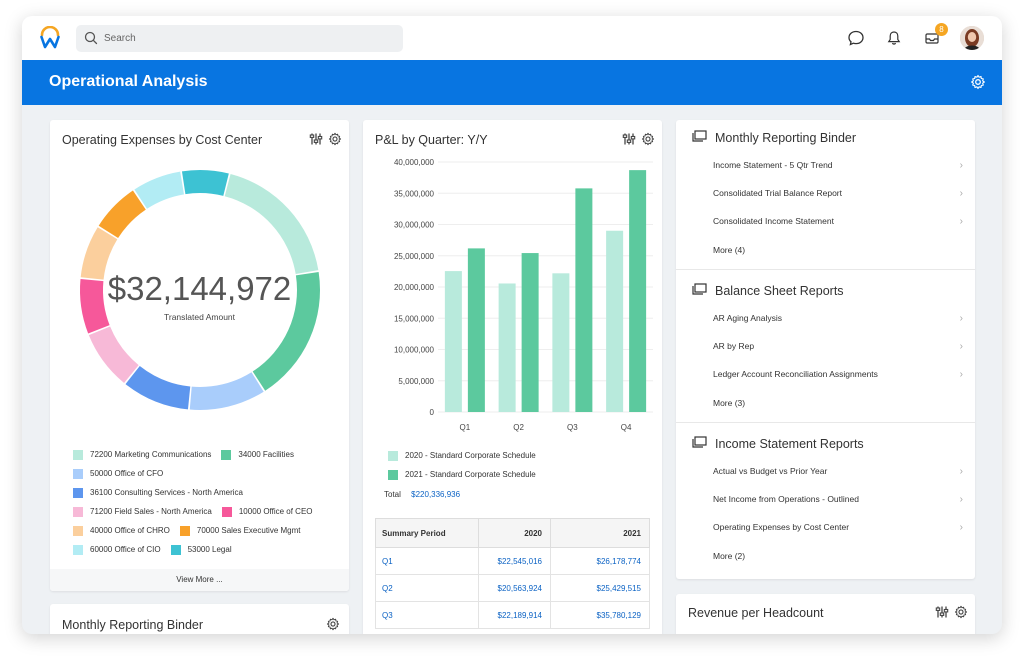 This screenshot has height=657, width=1024. Describe the element at coordinates (512, 82) in the screenshot. I see `page-header: Operational Analysis` at that location.